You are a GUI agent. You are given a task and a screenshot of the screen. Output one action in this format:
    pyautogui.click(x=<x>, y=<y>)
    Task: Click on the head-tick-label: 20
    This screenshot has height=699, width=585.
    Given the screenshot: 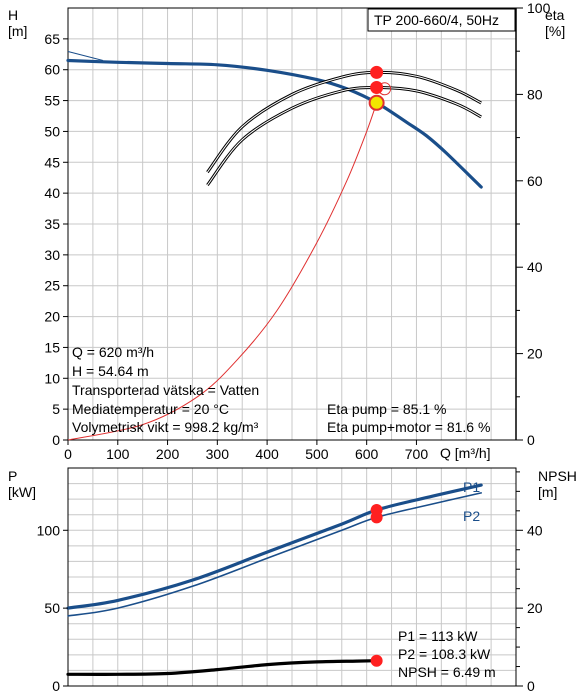 What is the action you would take?
    pyautogui.click(x=52, y=317)
    